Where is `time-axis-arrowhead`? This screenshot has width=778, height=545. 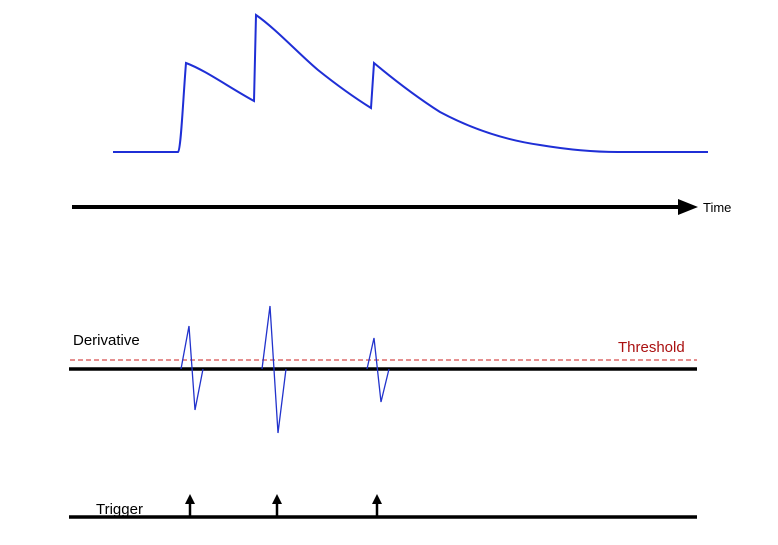 time-axis-arrowhead is located at coordinates (688, 207).